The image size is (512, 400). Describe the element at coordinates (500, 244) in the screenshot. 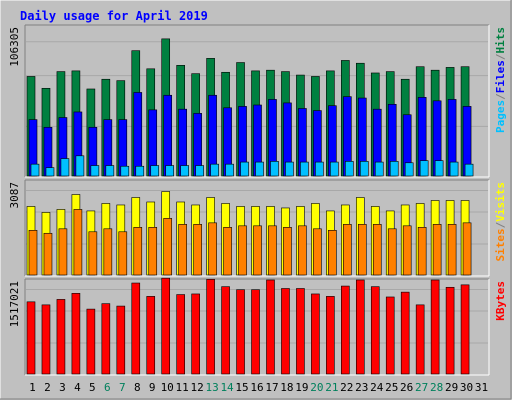

I see `legend-entry: Sites` at that location.